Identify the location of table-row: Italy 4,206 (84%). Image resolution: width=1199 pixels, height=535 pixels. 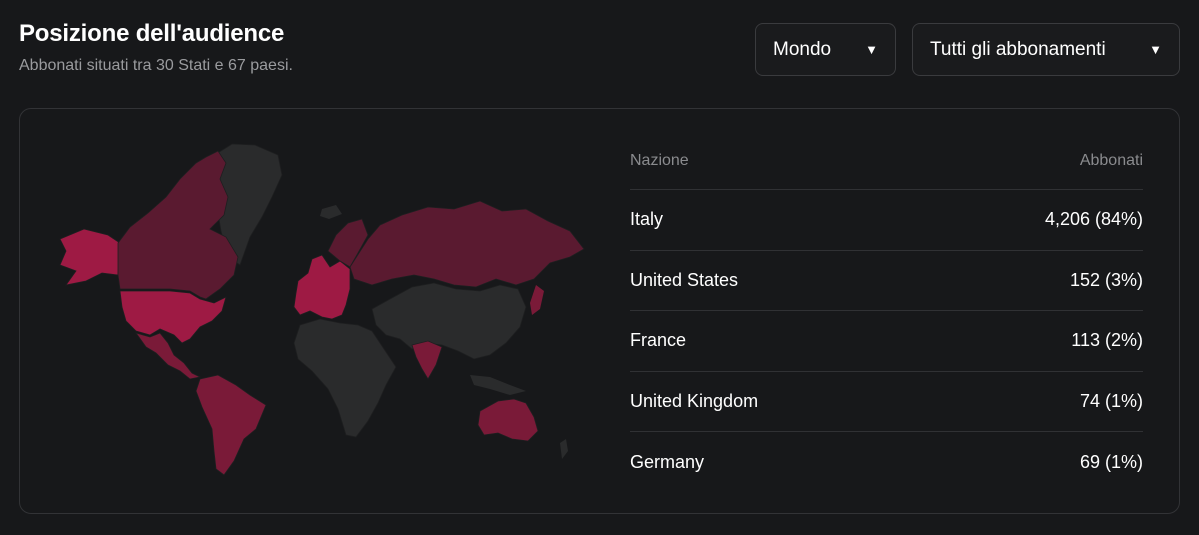
(886, 220).